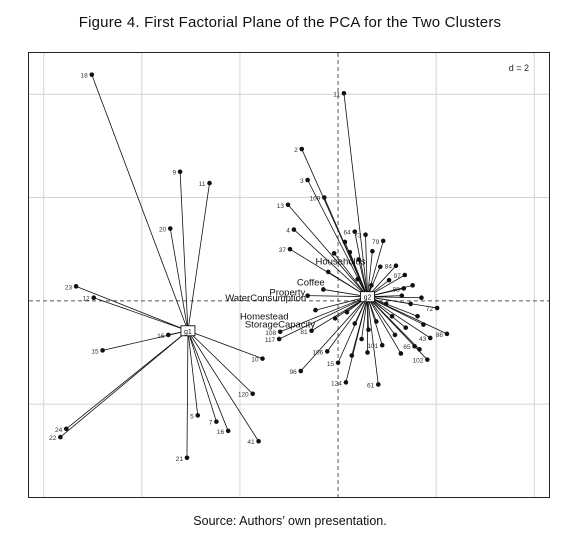  Describe the element at coordinates (371, 385) in the screenshot. I see `point-label: 61` at that location.